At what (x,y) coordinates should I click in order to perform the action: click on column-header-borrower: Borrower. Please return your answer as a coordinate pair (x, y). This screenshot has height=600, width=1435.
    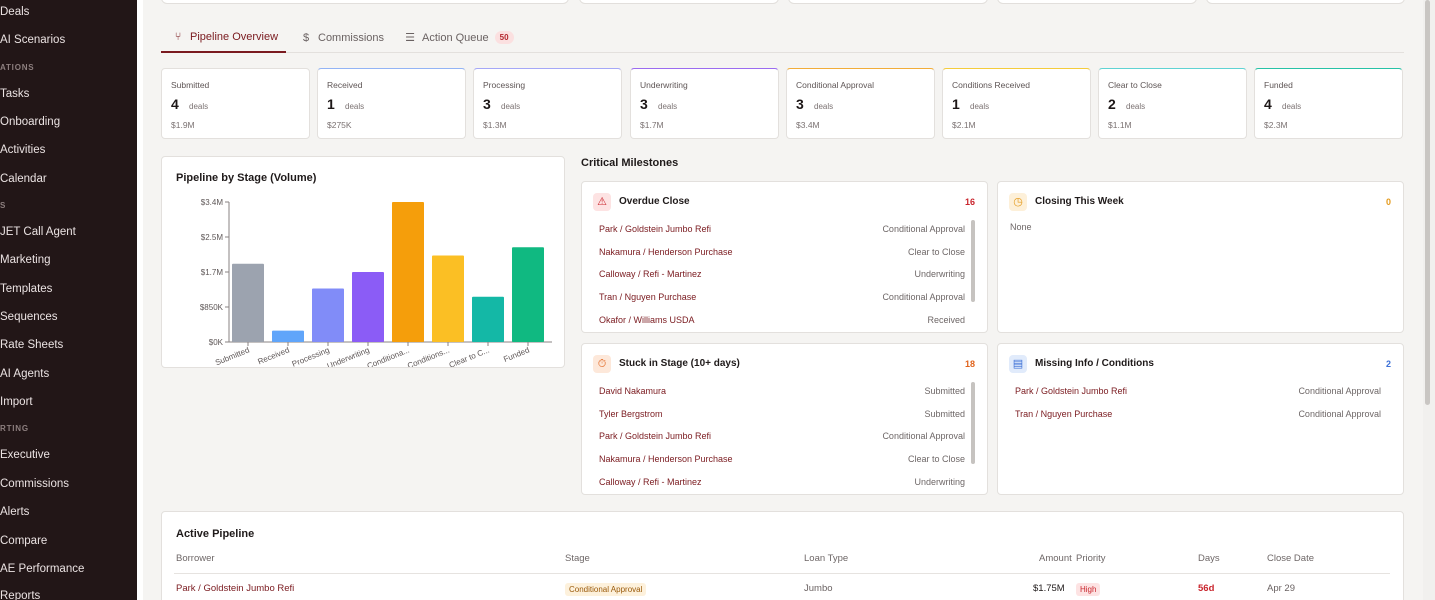
    Looking at the image, I should click on (195, 558).